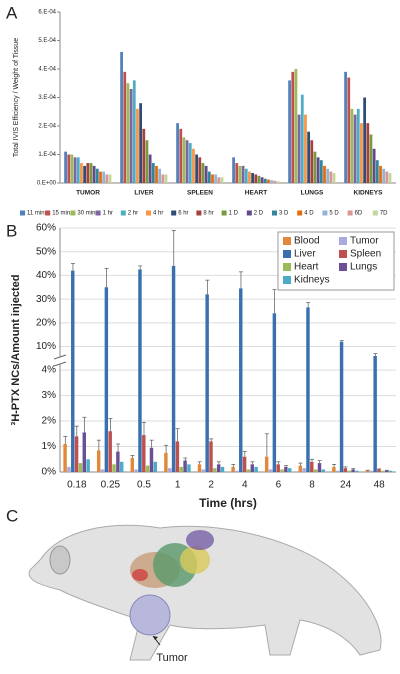 The height and width of the screenshot is (674, 400). What do you see at coordinates (60, 357) in the screenshot?
I see `axis-break-mark` at bounding box center [60, 357].